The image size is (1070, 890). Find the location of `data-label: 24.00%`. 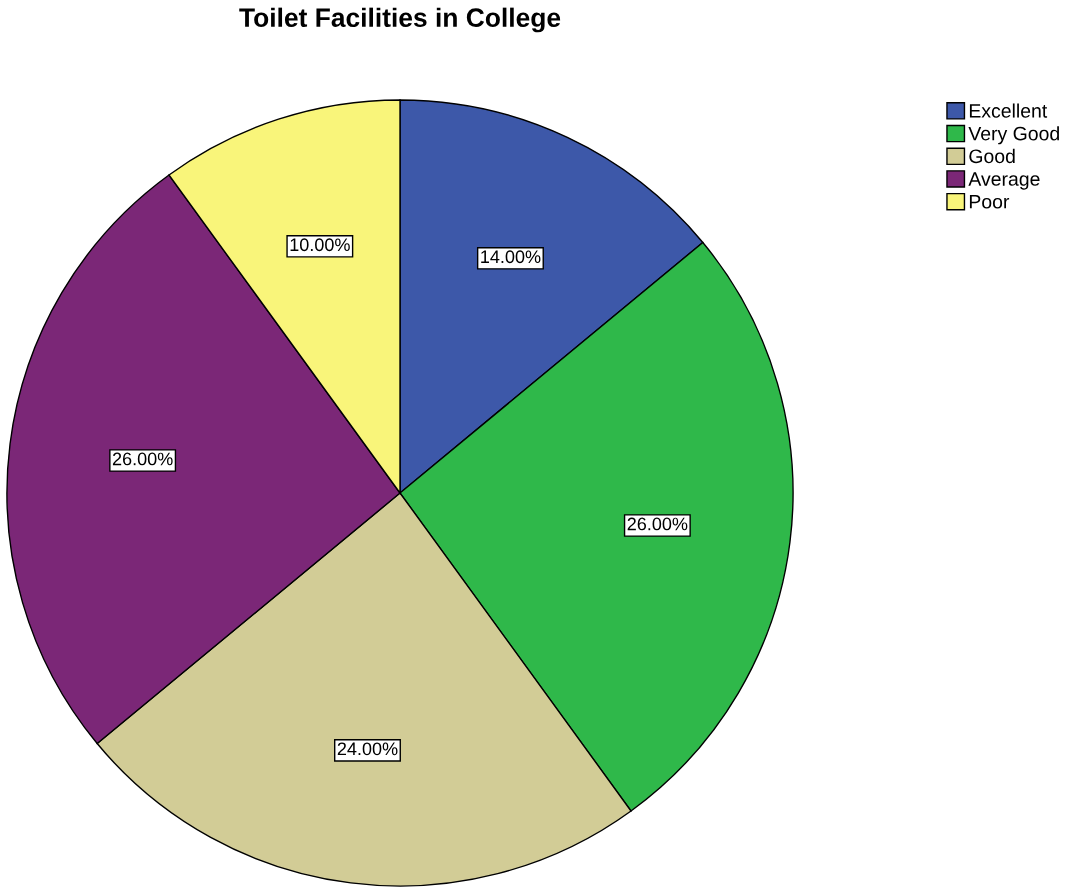

data-label: 24.00% is located at coordinates (367, 749).